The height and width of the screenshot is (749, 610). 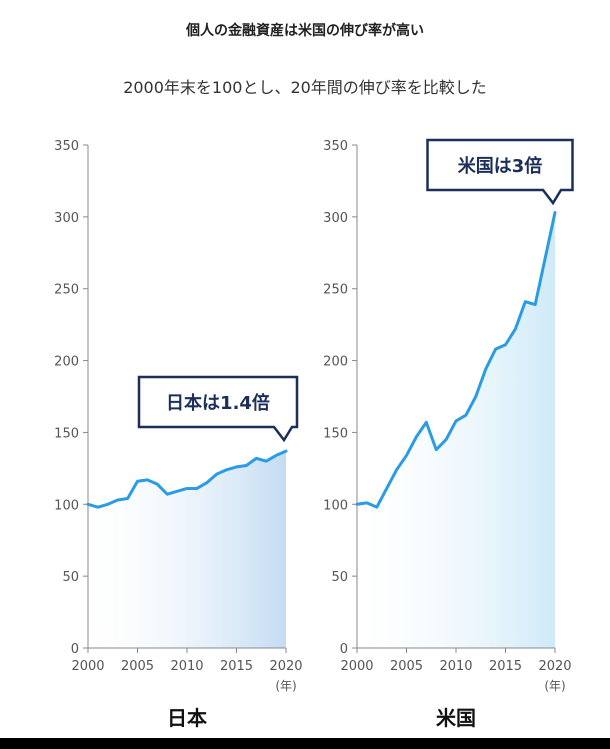 What do you see at coordinates (66, 290) in the screenshot?
I see `japan-y-tick-label: 250` at bounding box center [66, 290].